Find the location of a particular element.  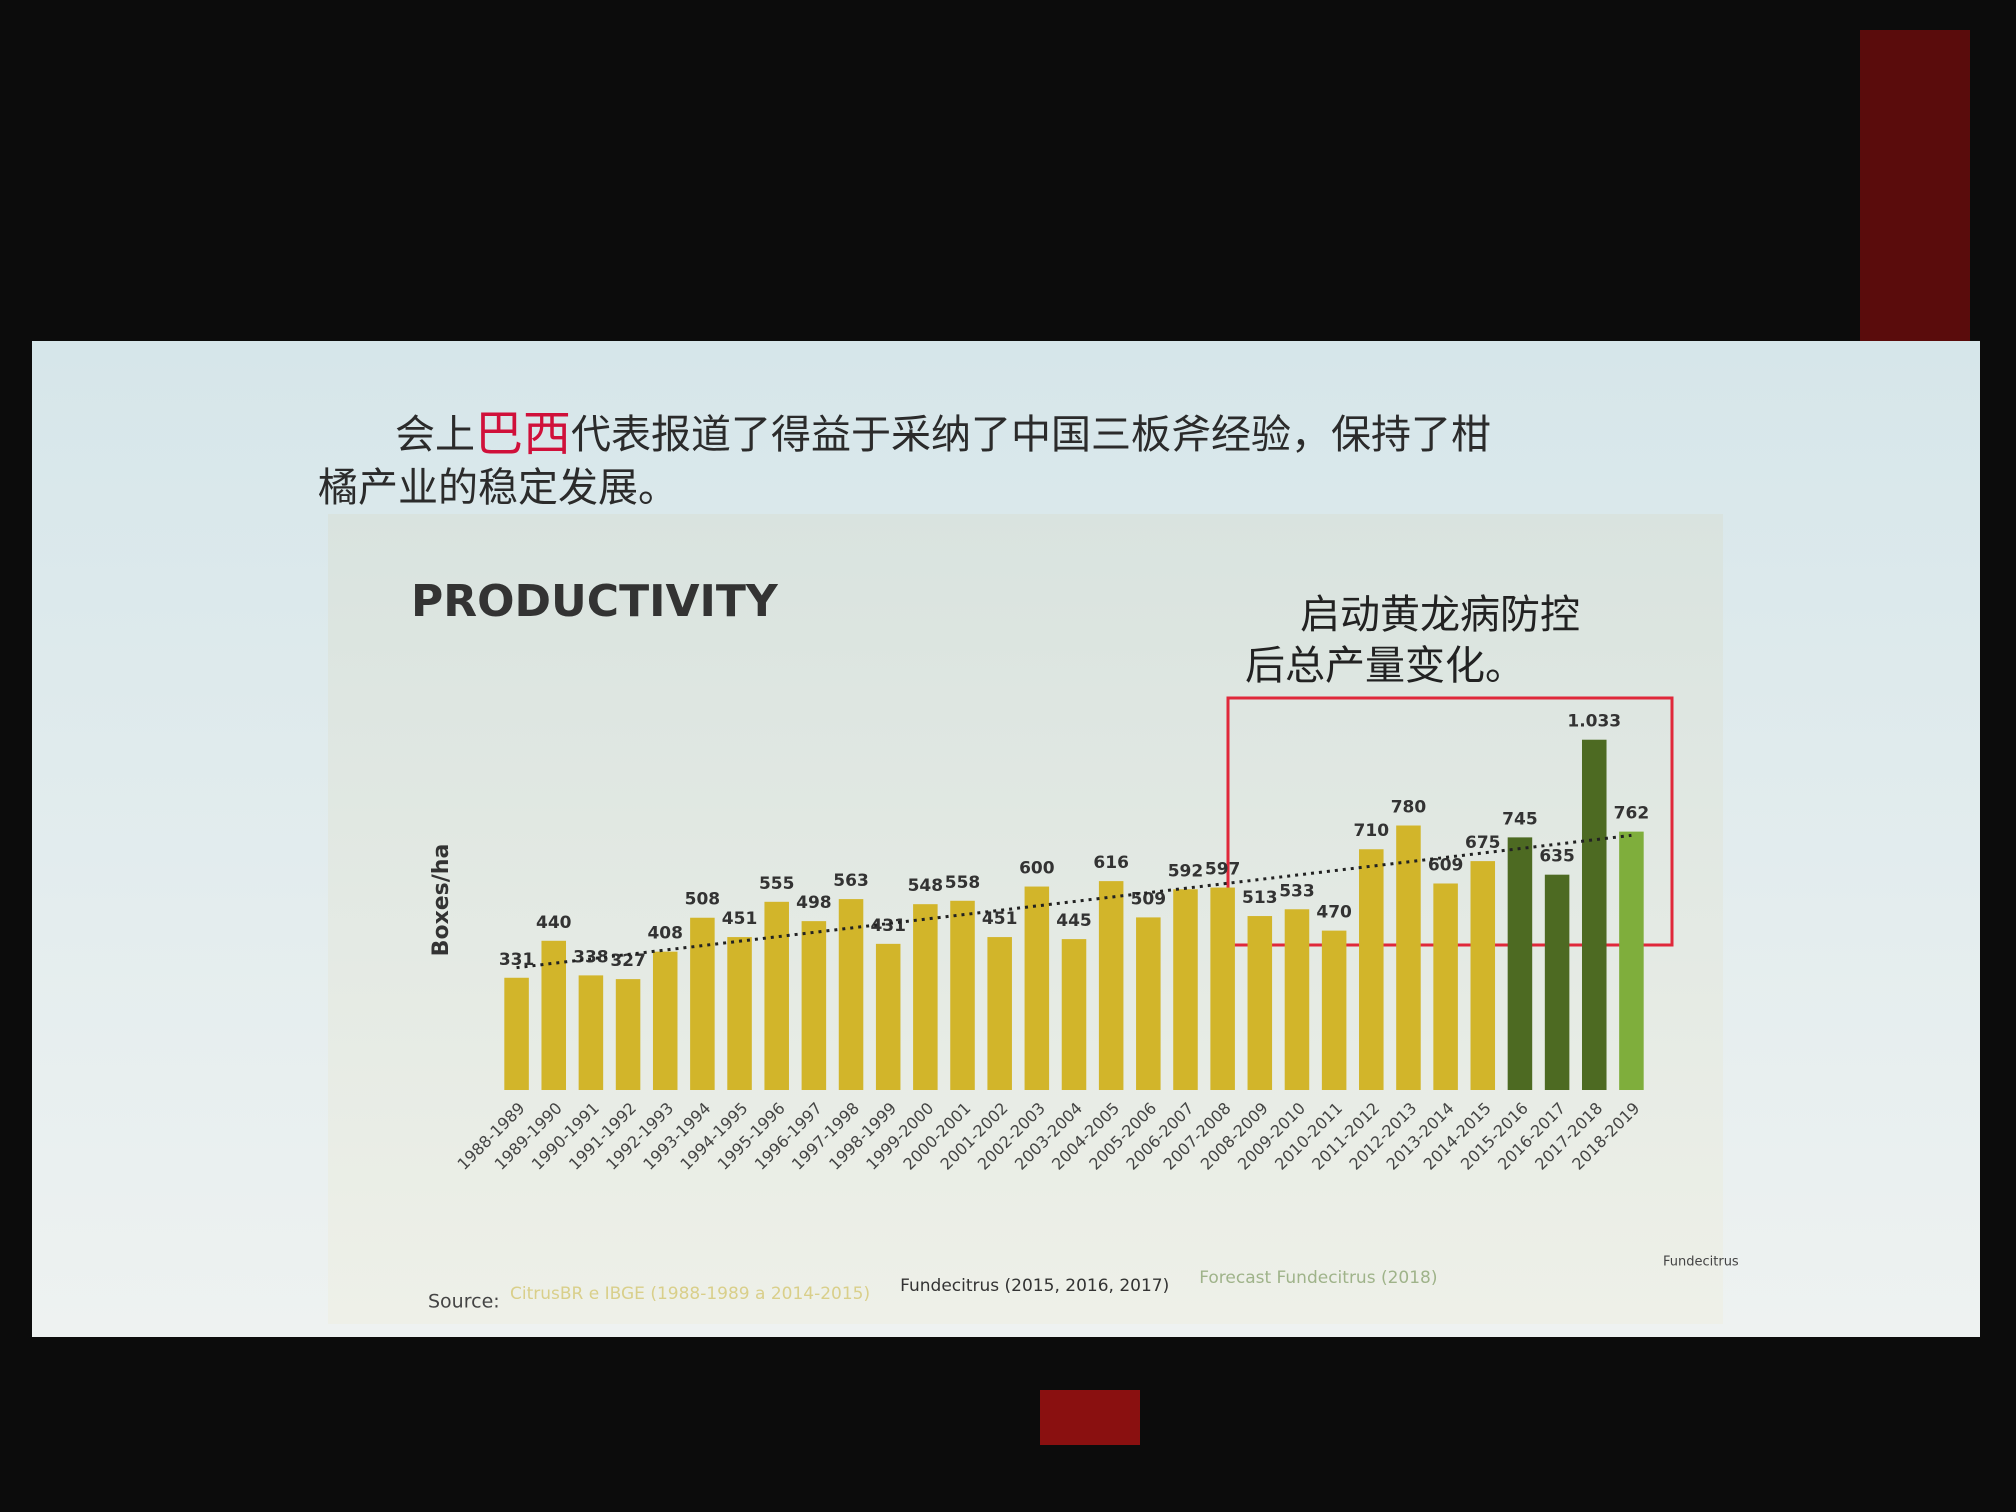

source-item: CitrusBR e IBGE (1988-1989 a 2014-2015) is located at coordinates (690, 1294).